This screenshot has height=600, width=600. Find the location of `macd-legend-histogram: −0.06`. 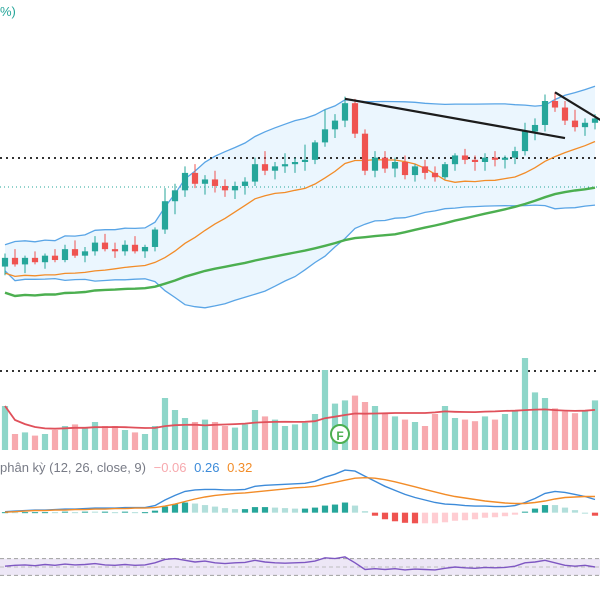

macd-legend-histogram: −0.06 is located at coordinates (170, 467).